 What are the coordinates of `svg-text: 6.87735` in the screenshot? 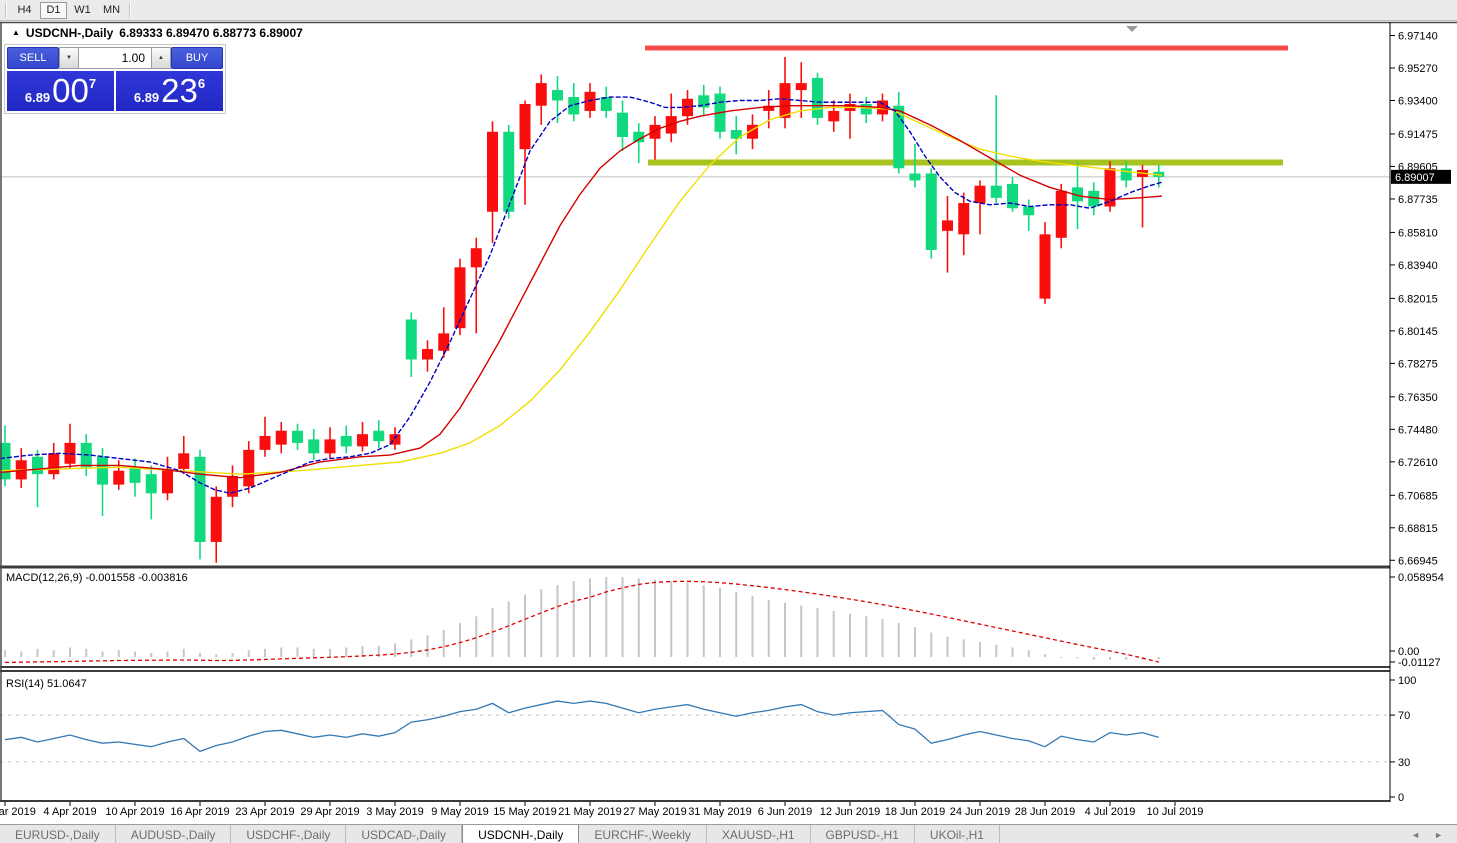 It's located at (1418, 200).